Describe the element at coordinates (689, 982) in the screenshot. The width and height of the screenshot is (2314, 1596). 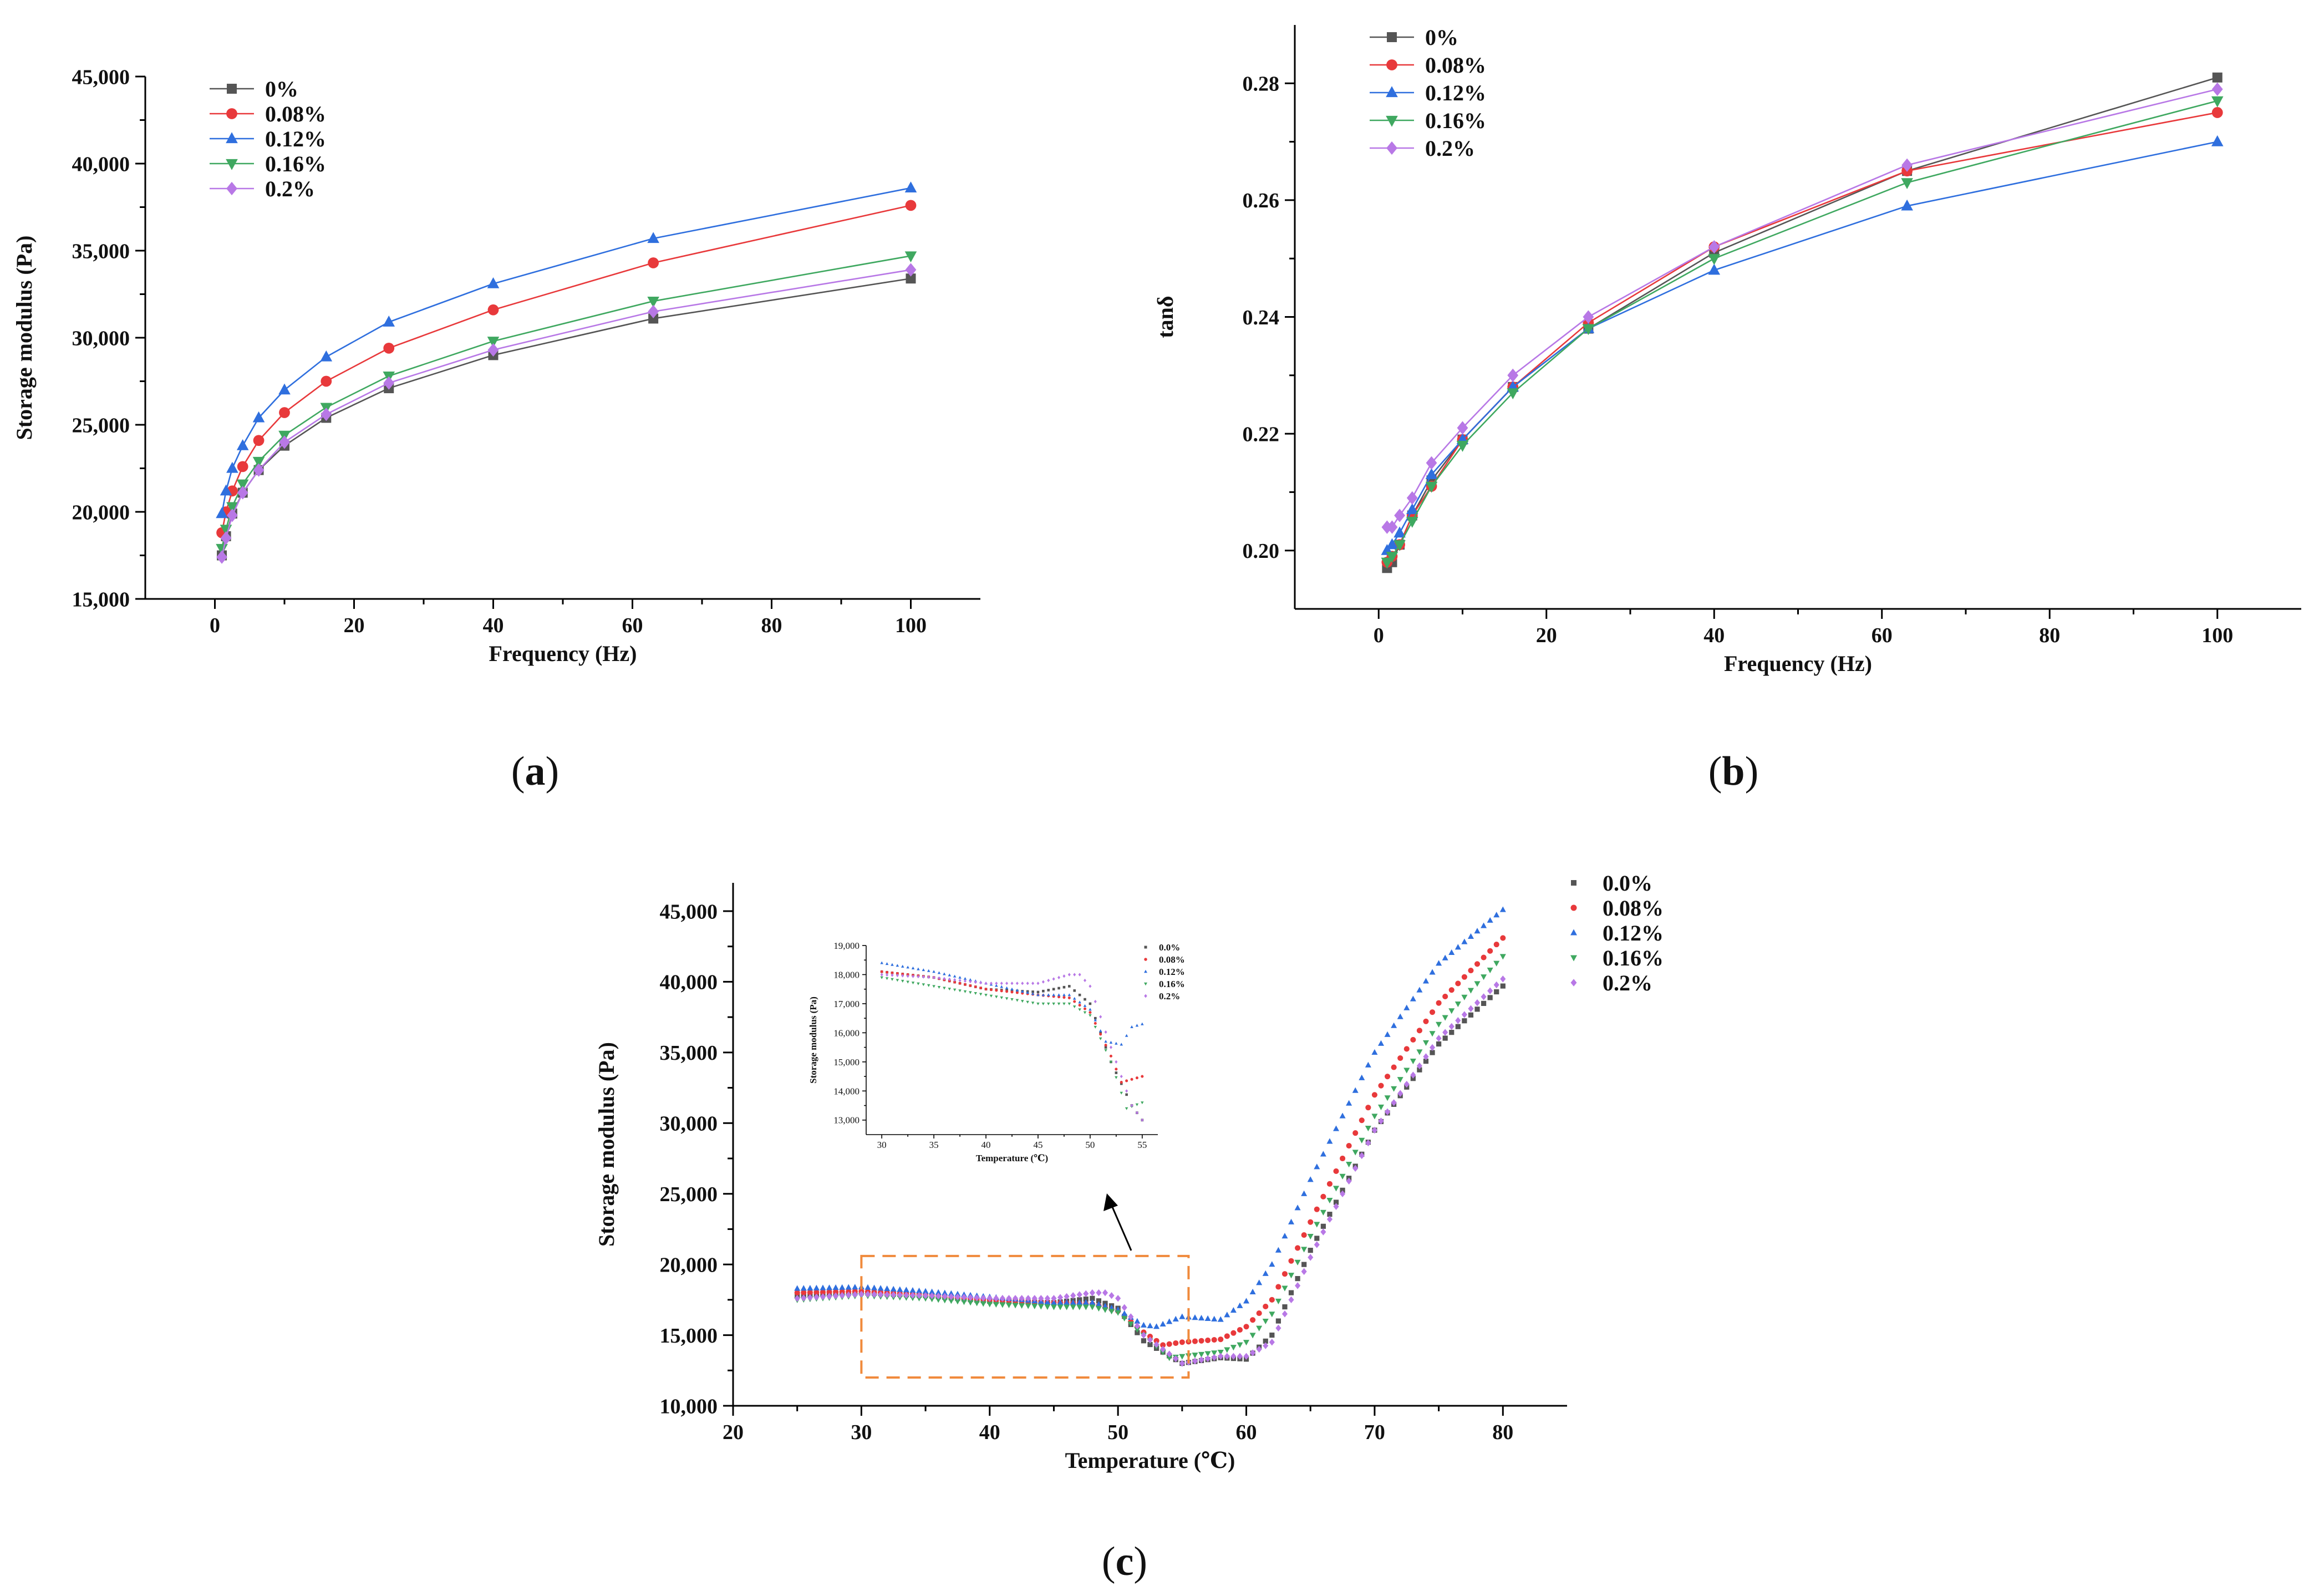
I see `panel-c-y-tick-label: 40,000` at that location.